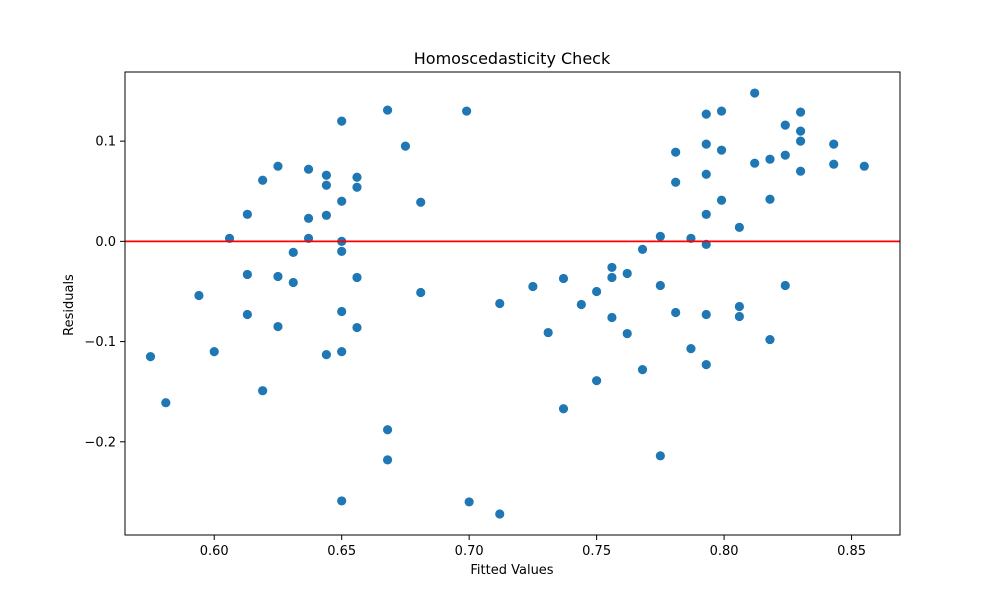  What do you see at coordinates (851, 551) in the screenshot?
I see `x-tick-label: 0.85` at bounding box center [851, 551].